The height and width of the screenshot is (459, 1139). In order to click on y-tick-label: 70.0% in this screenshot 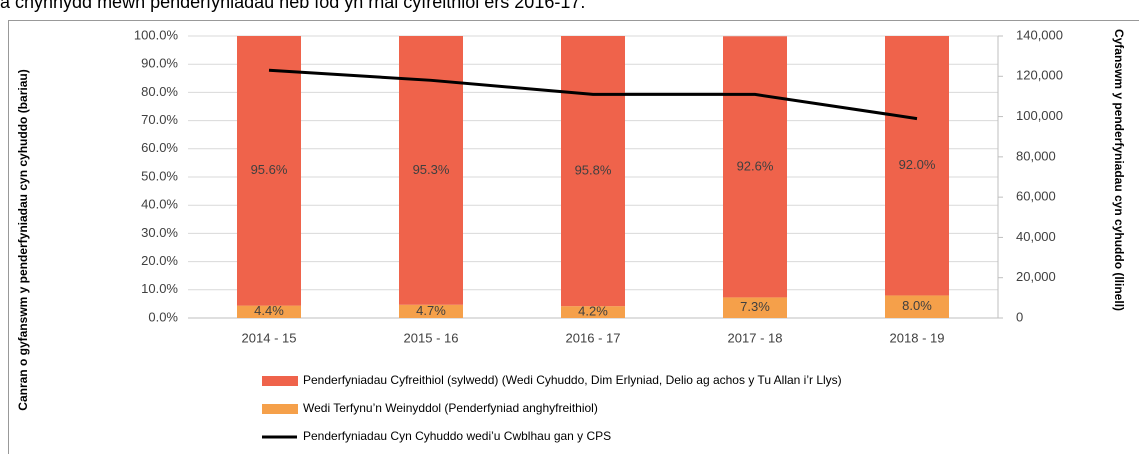, I will do `click(159, 119)`.